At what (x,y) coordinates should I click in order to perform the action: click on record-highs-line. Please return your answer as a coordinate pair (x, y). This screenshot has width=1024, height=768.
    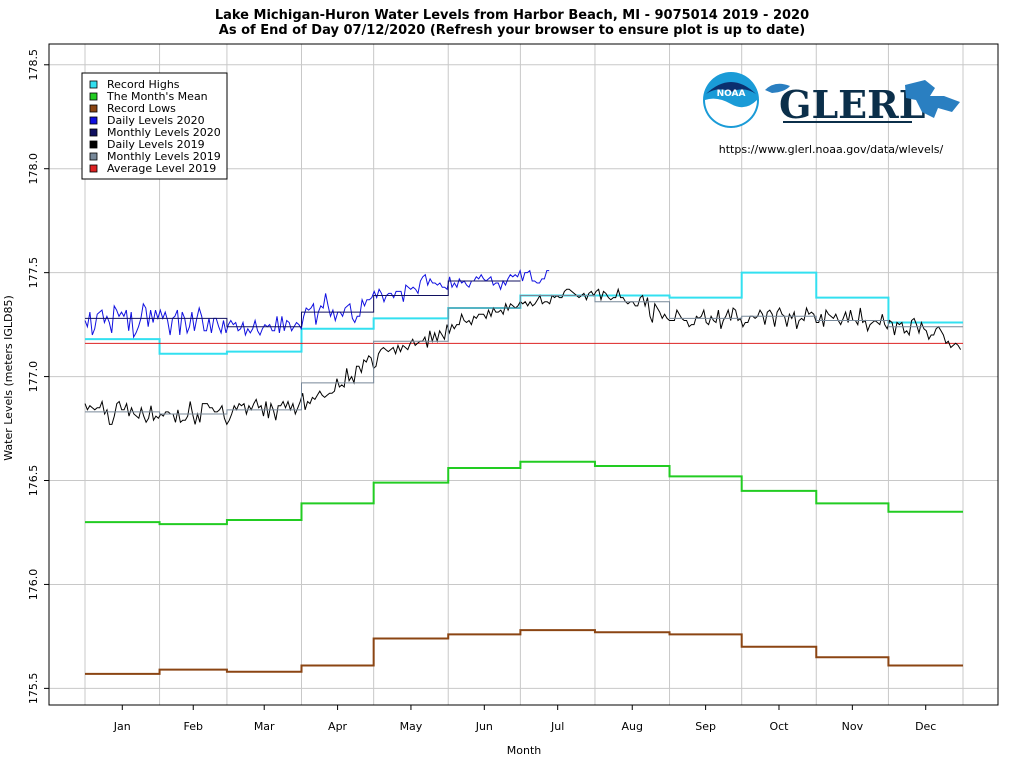
    Looking at the image, I should click on (524, 313).